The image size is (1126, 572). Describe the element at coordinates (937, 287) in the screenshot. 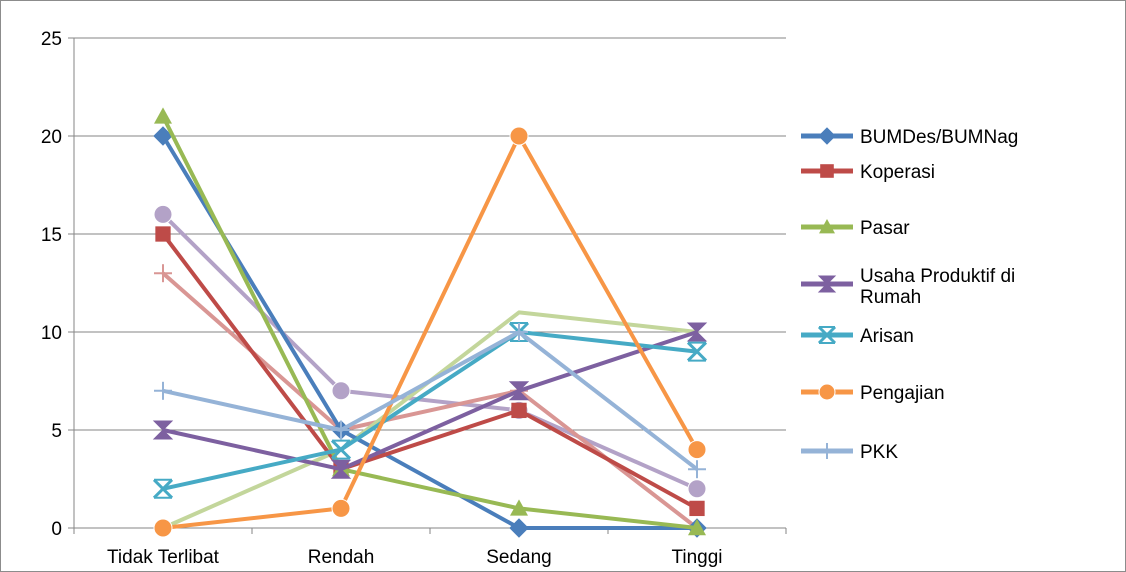

I see `legend-label: Usaha Produktif di Rumah` at that location.